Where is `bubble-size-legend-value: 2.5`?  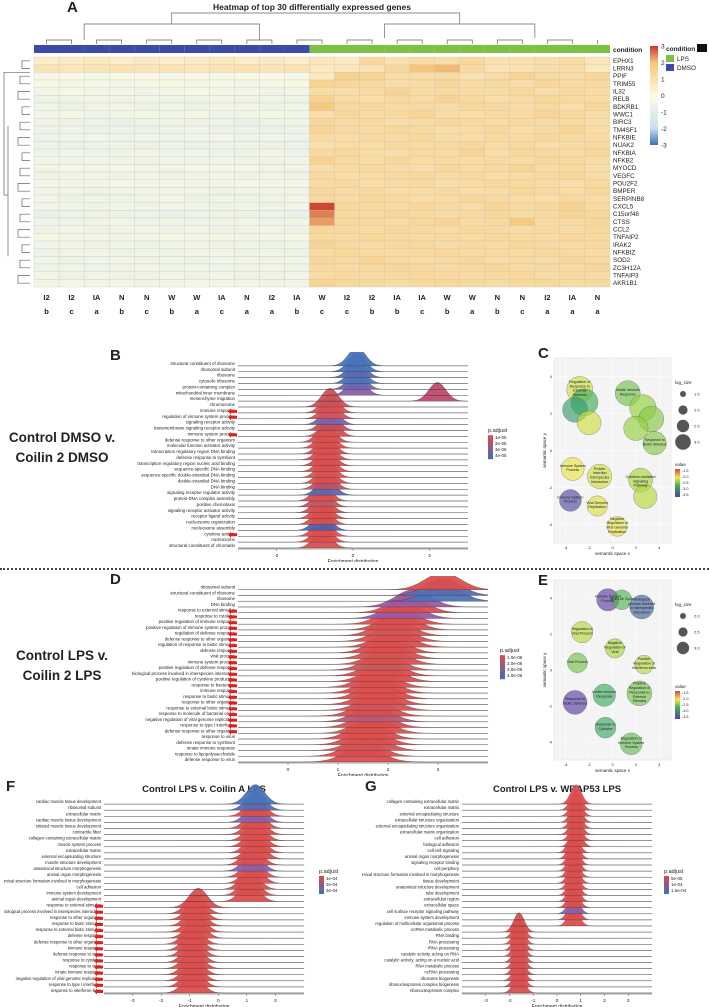
bubble-size-legend-value: 2.5 is located at coordinates (697, 426).